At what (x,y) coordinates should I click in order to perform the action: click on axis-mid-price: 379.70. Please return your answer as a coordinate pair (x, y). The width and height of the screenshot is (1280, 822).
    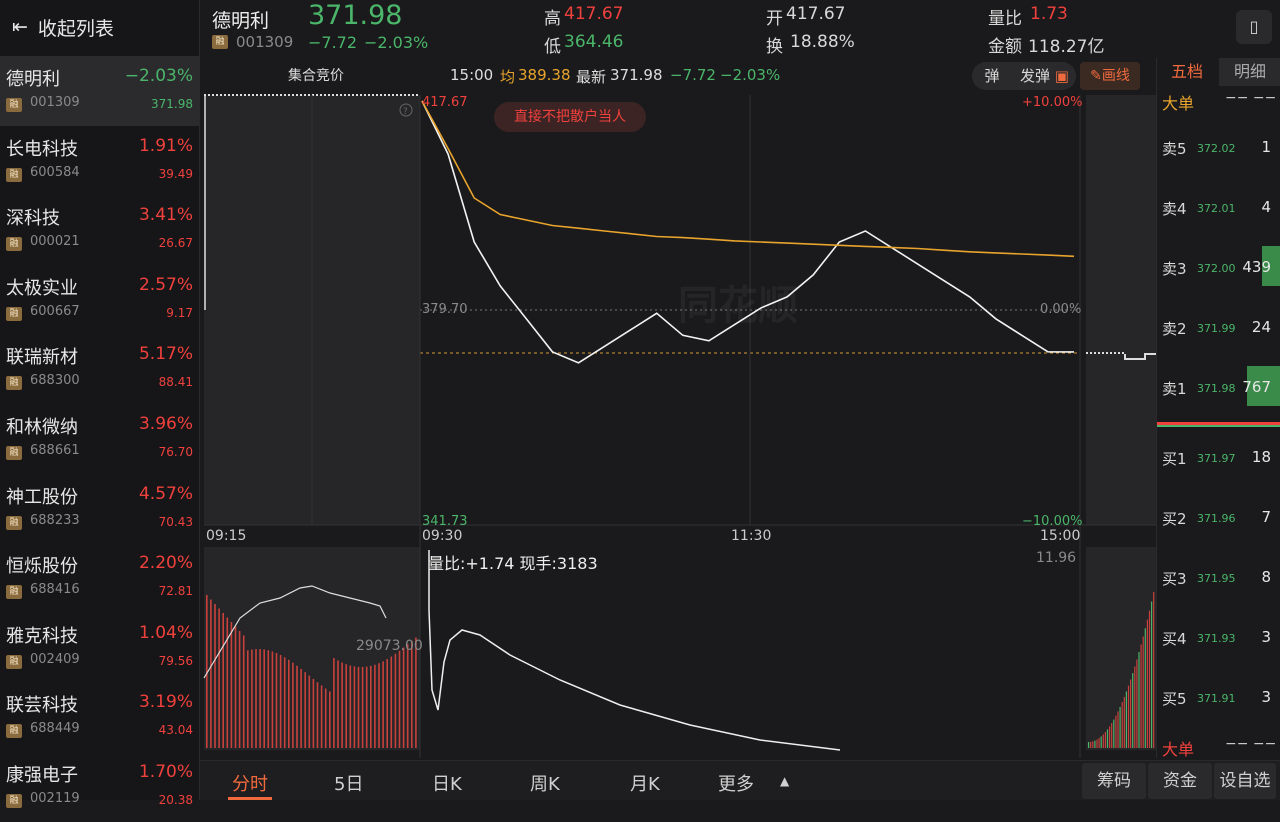
    Looking at the image, I should click on (445, 309).